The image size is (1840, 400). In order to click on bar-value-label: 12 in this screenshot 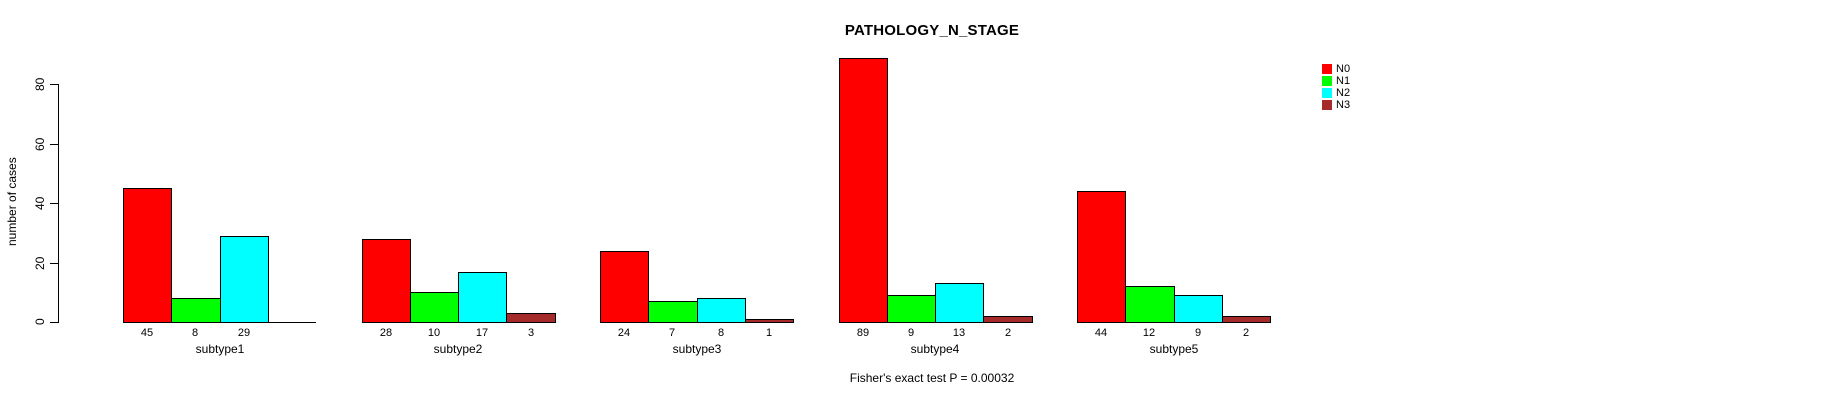, I will do `click(1149, 333)`.